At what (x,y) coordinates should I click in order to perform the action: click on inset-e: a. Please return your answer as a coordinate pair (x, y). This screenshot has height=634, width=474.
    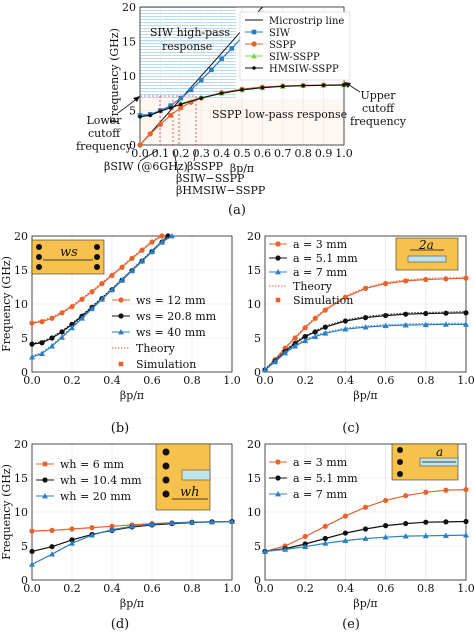
    Looking at the image, I should click on (425, 462).